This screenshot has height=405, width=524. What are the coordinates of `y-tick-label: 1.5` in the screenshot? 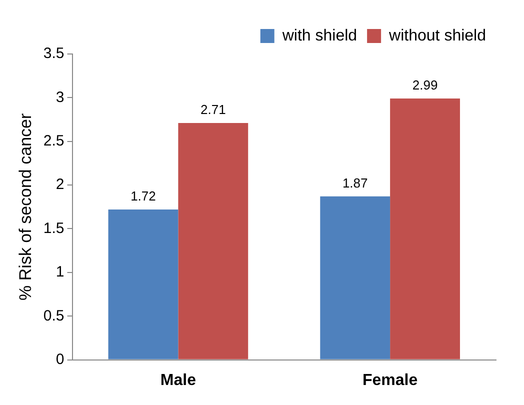 It's located at (53, 228).